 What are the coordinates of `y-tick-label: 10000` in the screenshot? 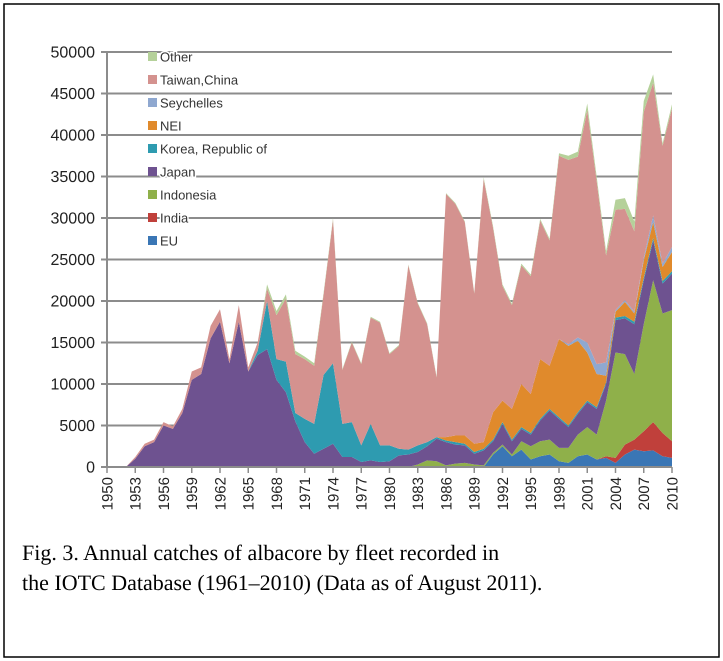 It's located at (73, 385).